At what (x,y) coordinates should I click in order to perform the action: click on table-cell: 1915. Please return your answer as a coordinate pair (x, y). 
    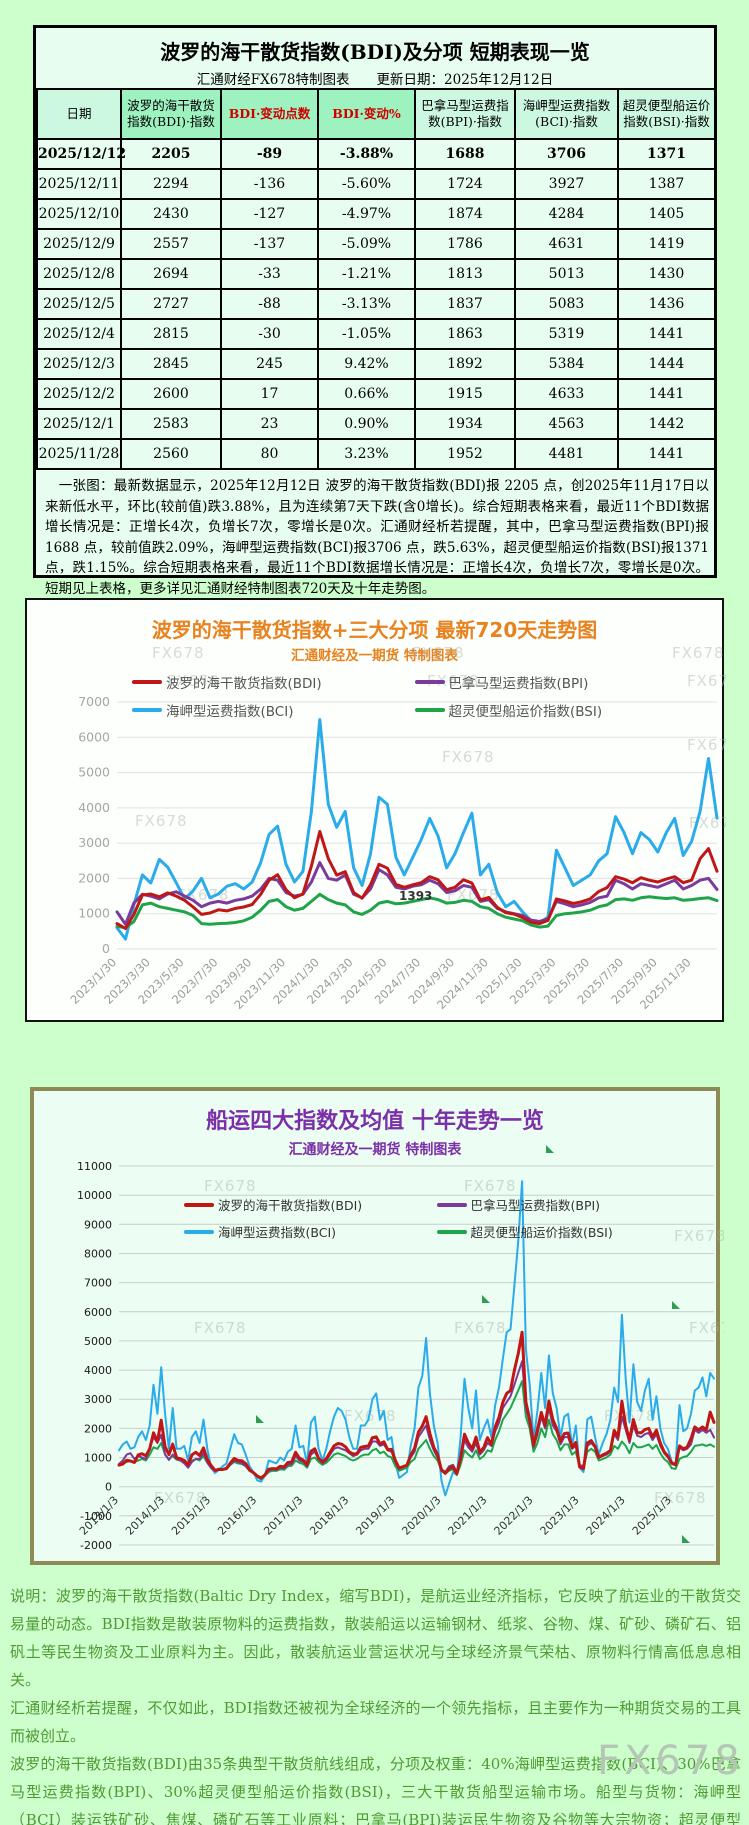
    Looking at the image, I should click on (465, 394).